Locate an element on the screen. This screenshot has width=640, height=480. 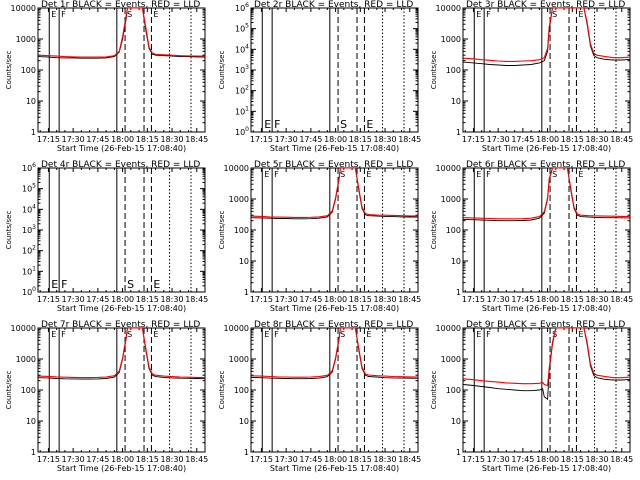
y-tick-label: 10⁵ is located at coordinates (242, 28).